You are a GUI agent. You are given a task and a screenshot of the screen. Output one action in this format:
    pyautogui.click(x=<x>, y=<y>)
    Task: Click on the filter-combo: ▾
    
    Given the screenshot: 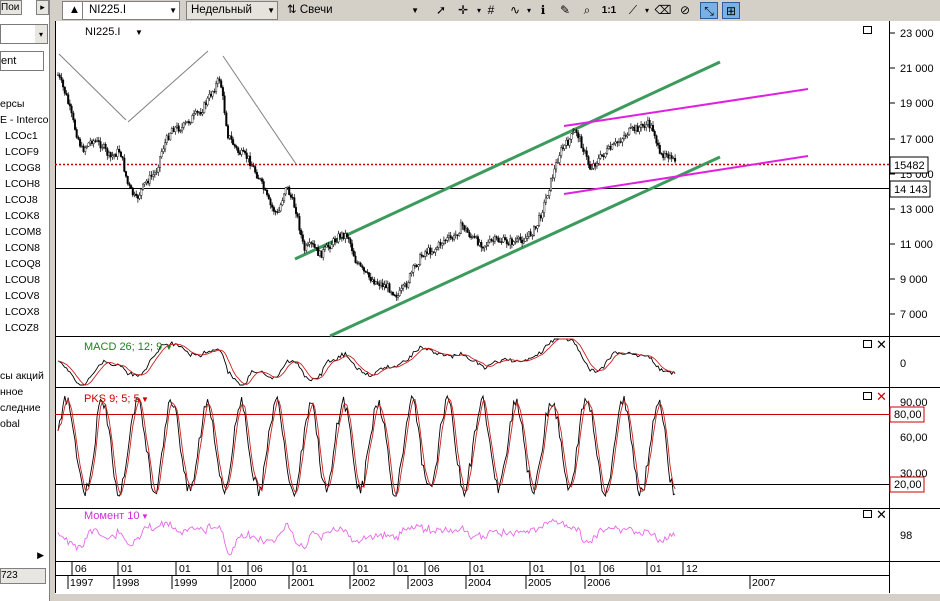 What is the action you would take?
    pyautogui.click(x=24, y=34)
    